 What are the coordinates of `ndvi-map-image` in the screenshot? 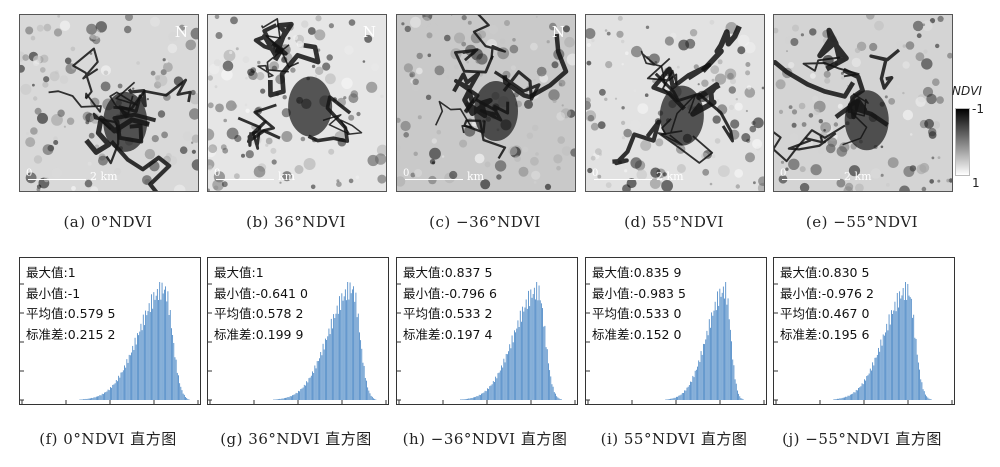 It's located at (863, 103).